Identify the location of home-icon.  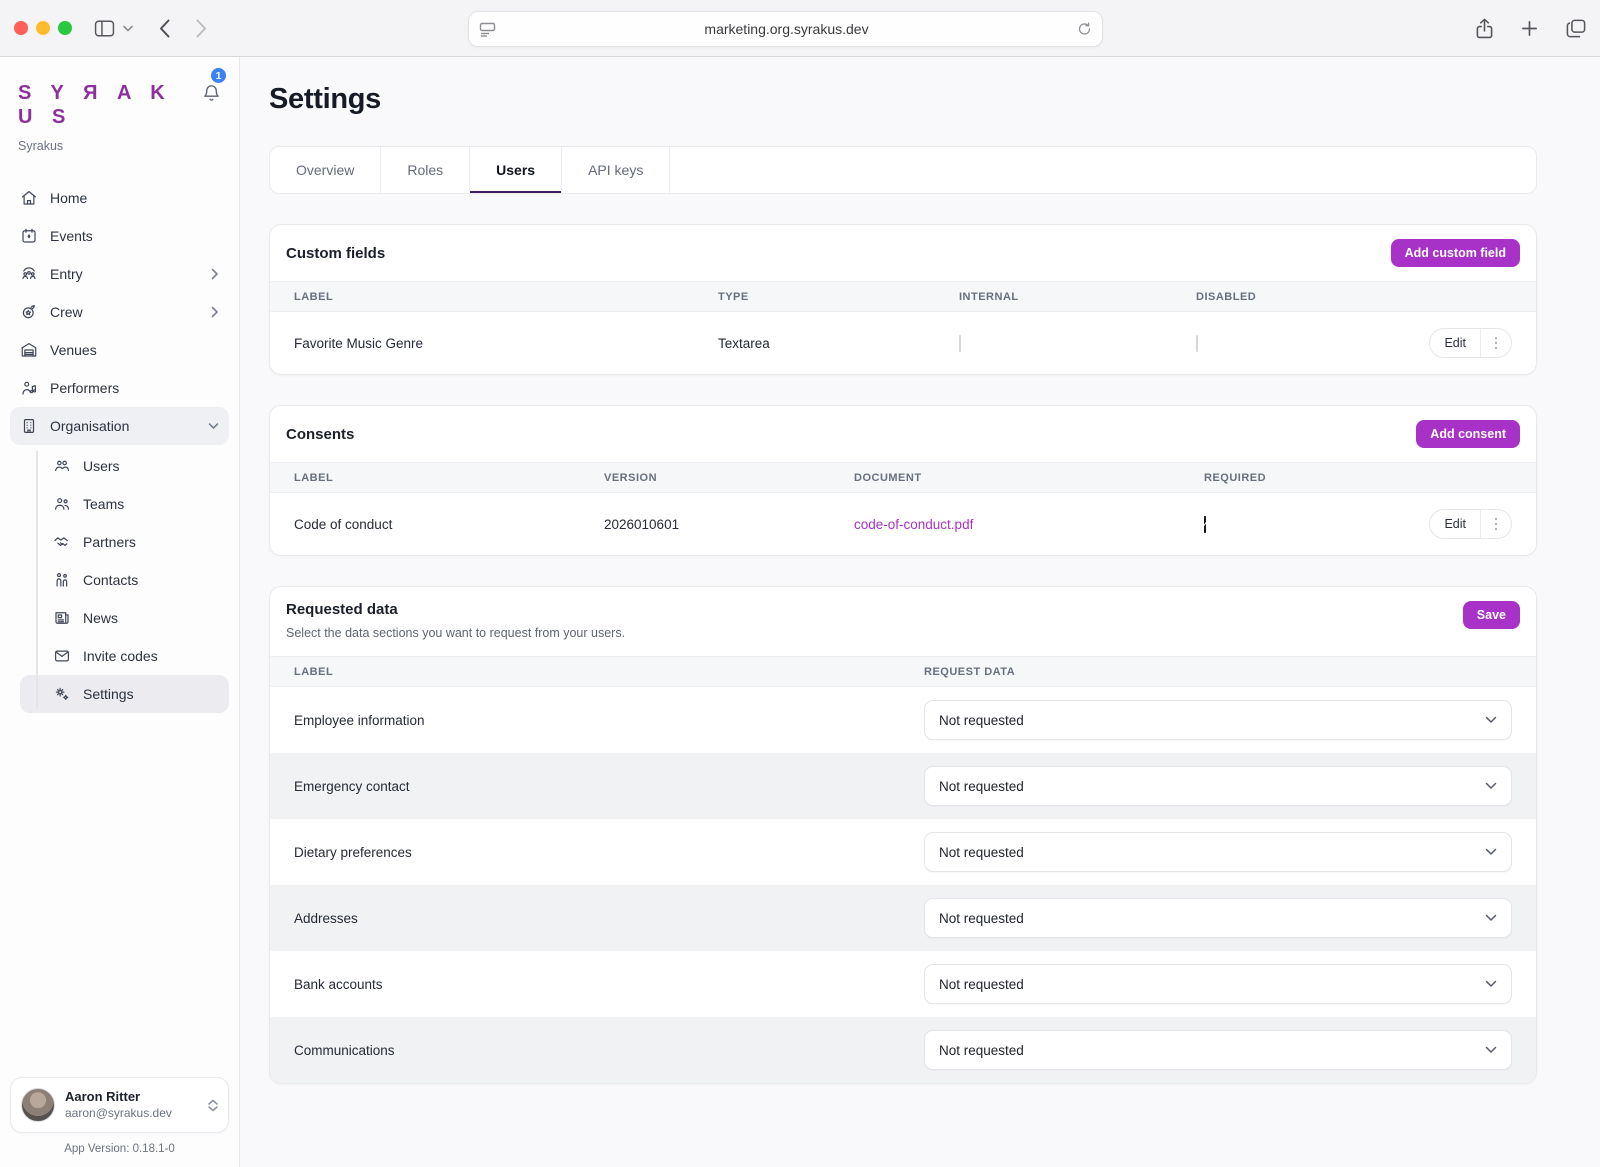
(29, 198).